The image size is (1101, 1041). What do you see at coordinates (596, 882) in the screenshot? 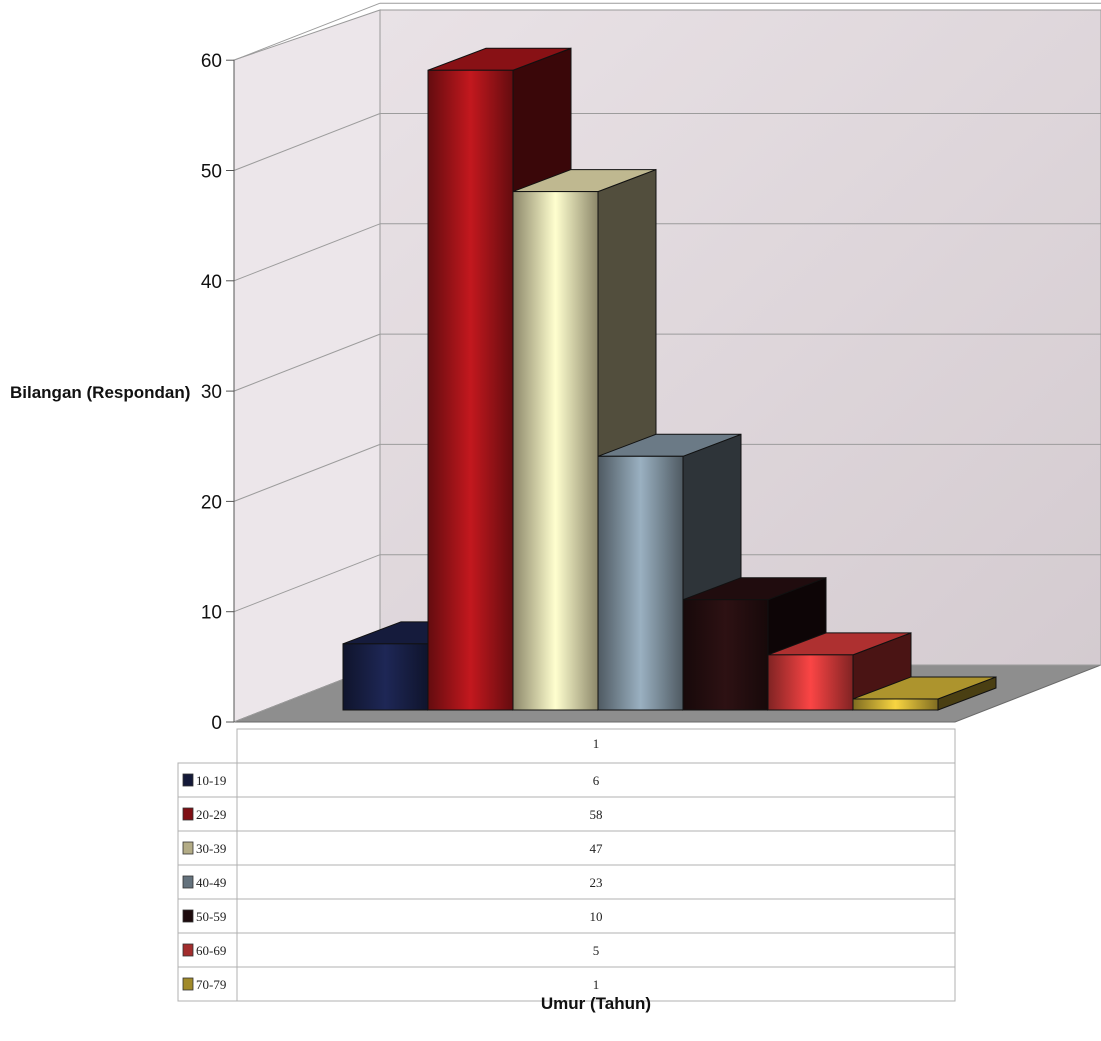
I see `data-label: 23` at bounding box center [596, 882].